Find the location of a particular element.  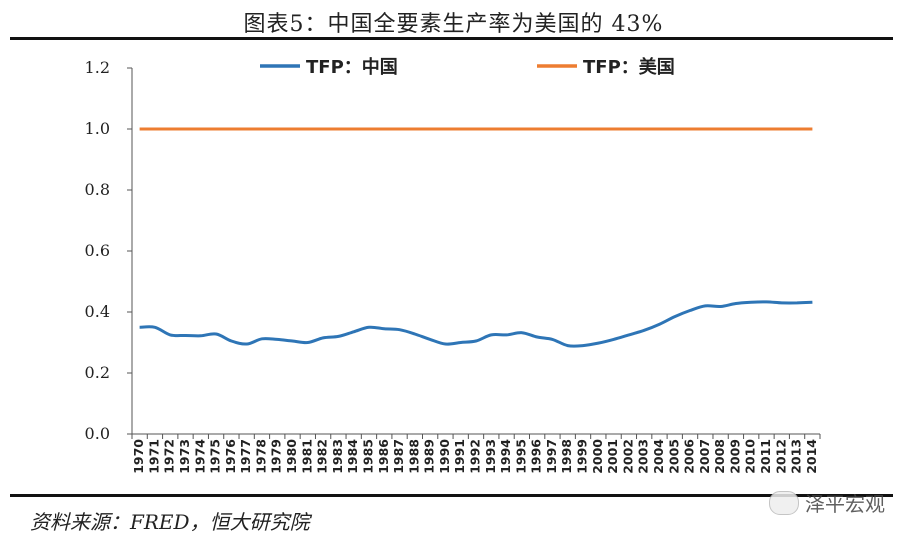

x-tick-label: 2004 is located at coordinates (658, 456).